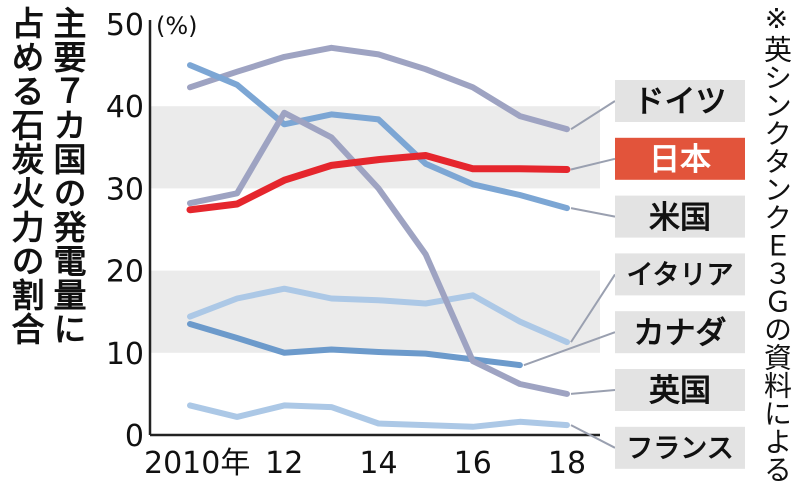 The image size is (799, 485). What do you see at coordinates (284, 463) in the screenshot?
I see `x-tick-label-2012: 12` at bounding box center [284, 463].